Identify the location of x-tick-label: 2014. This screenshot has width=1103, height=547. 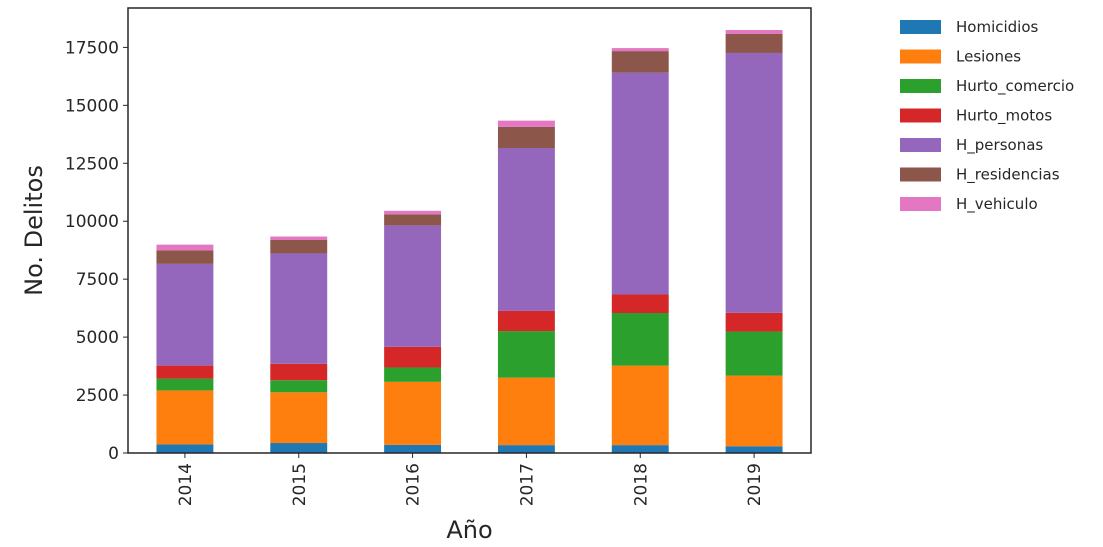
(186, 484).